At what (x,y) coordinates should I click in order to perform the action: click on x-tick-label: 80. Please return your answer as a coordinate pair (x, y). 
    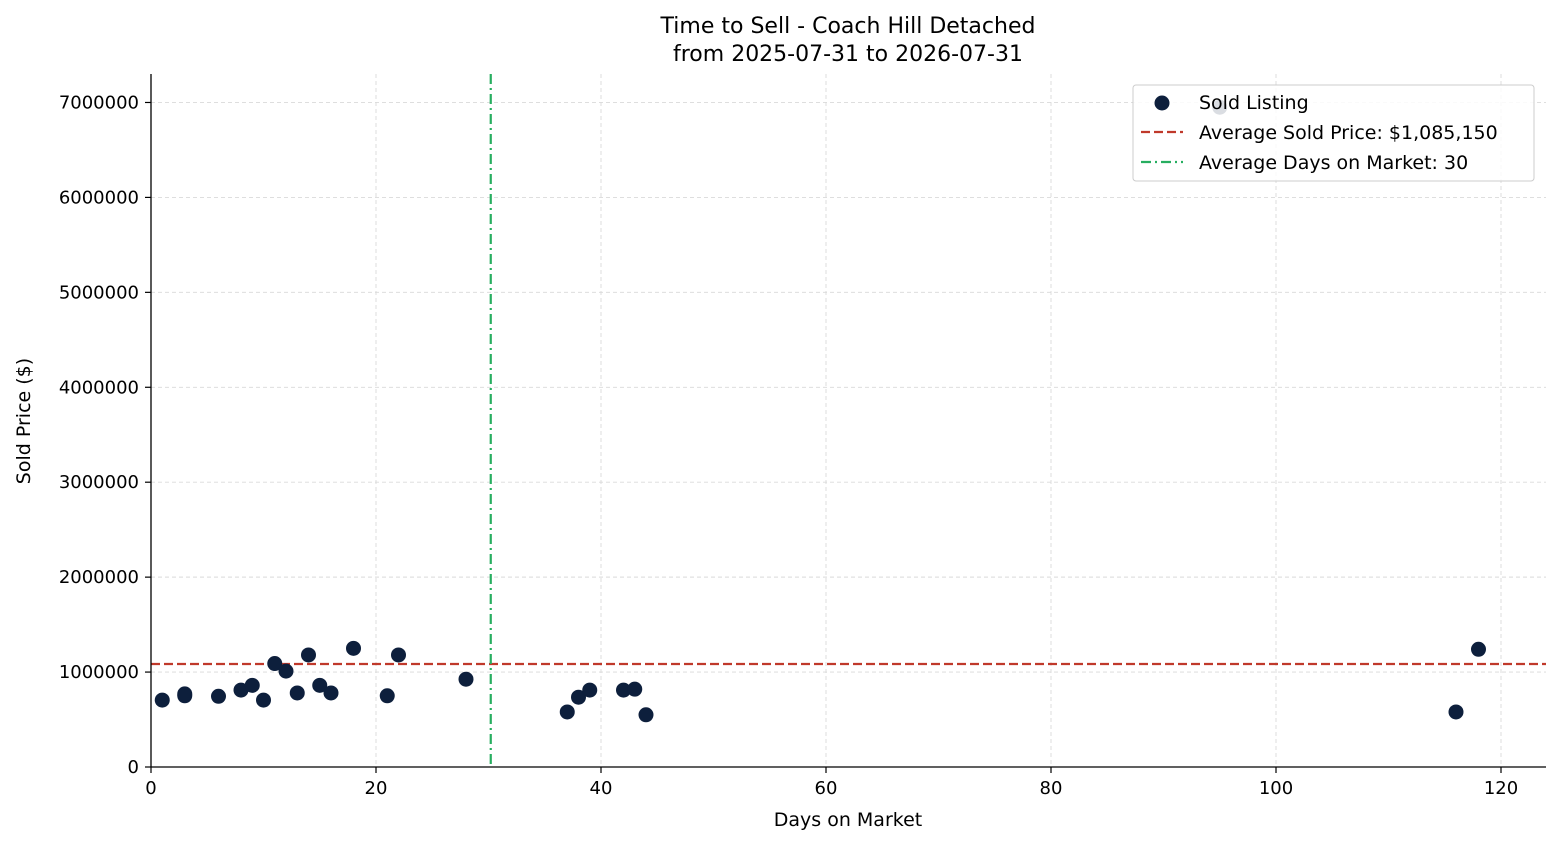
    Looking at the image, I should click on (1051, 788).